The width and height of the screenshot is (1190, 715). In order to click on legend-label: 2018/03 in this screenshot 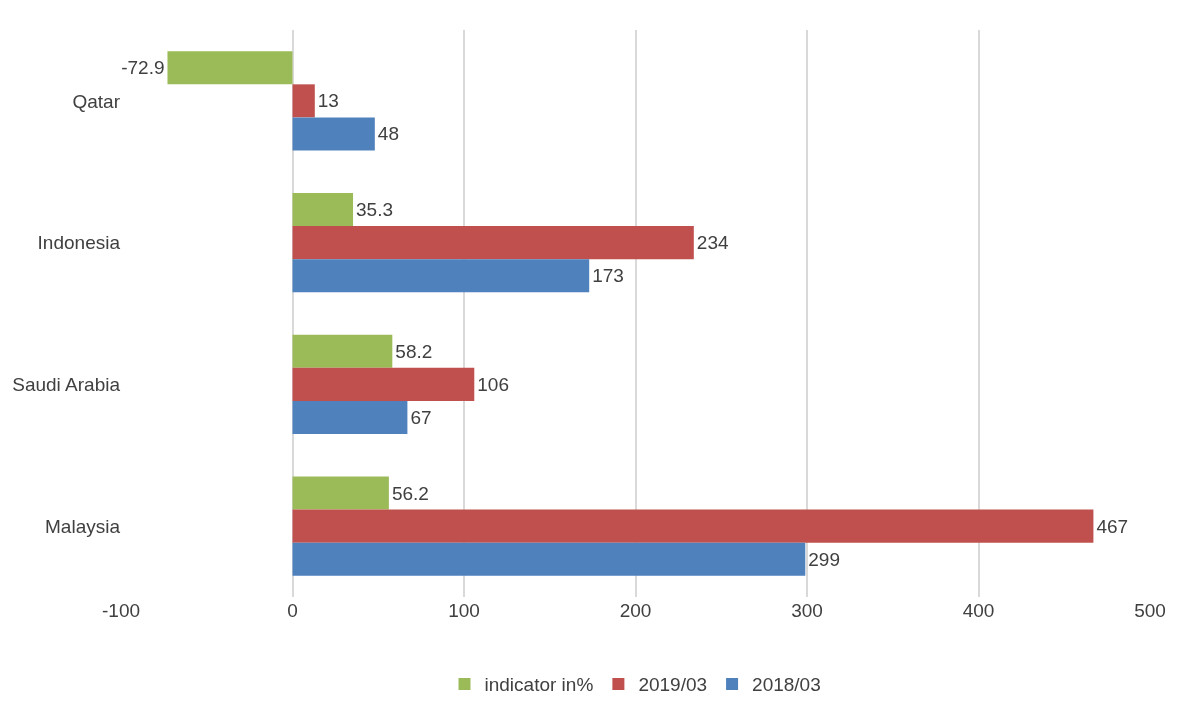, I will do `click(786, 685)`.